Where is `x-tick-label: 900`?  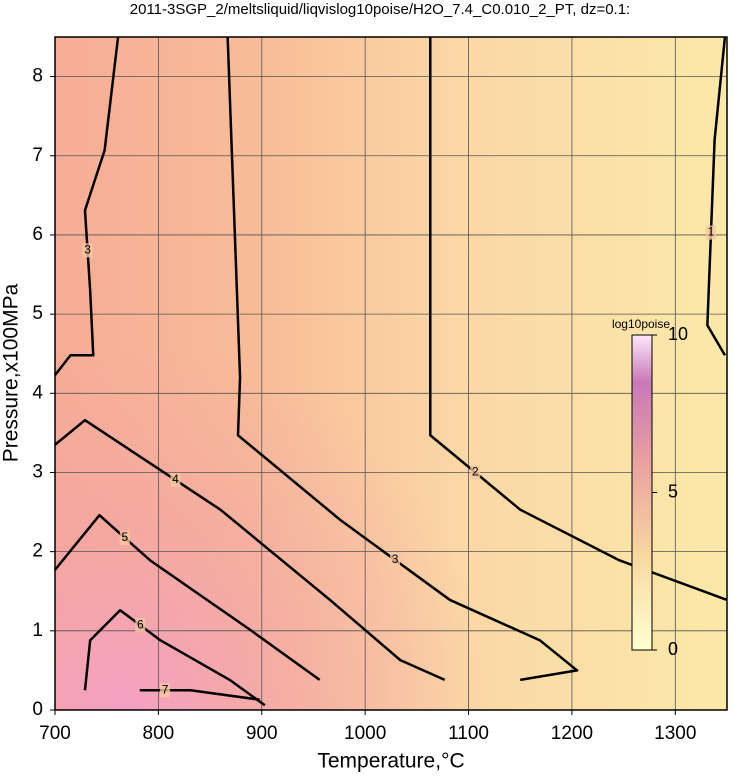
x-tick-label: 900 is located at coordinates (262, 733).